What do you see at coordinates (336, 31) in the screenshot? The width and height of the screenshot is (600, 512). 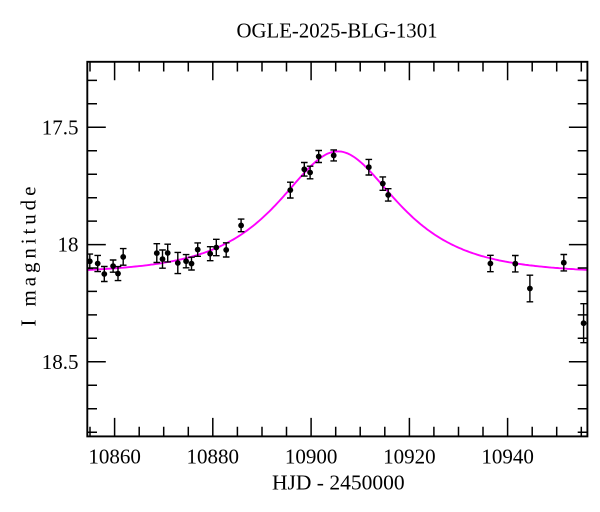 I see `svg-text: OGLE-2025-BLG-1301` at bounding box center [336, 31].